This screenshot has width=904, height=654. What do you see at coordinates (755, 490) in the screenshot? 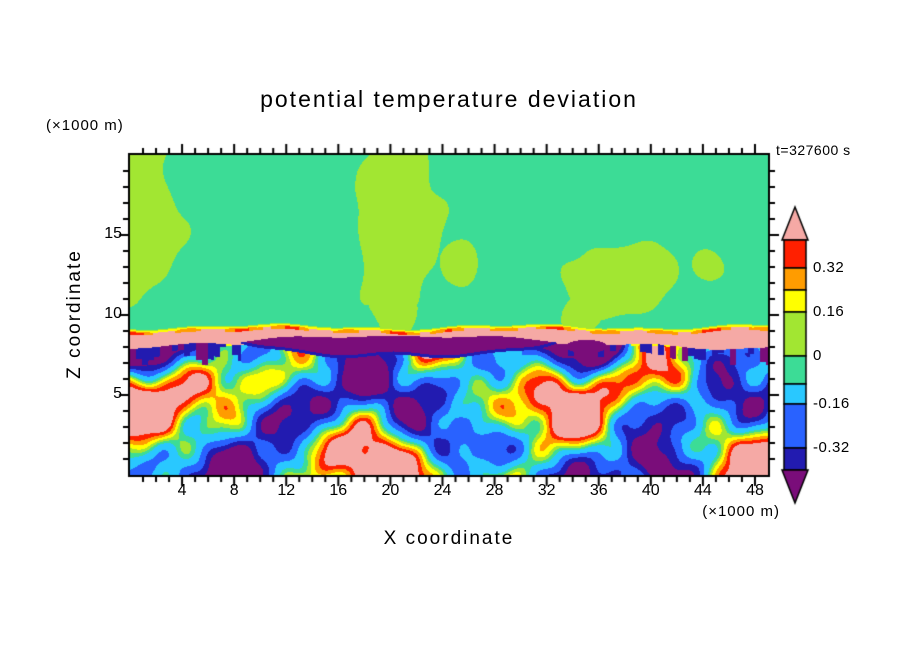
I see `x-tick-label: 48` at bounding box center [755, 490].